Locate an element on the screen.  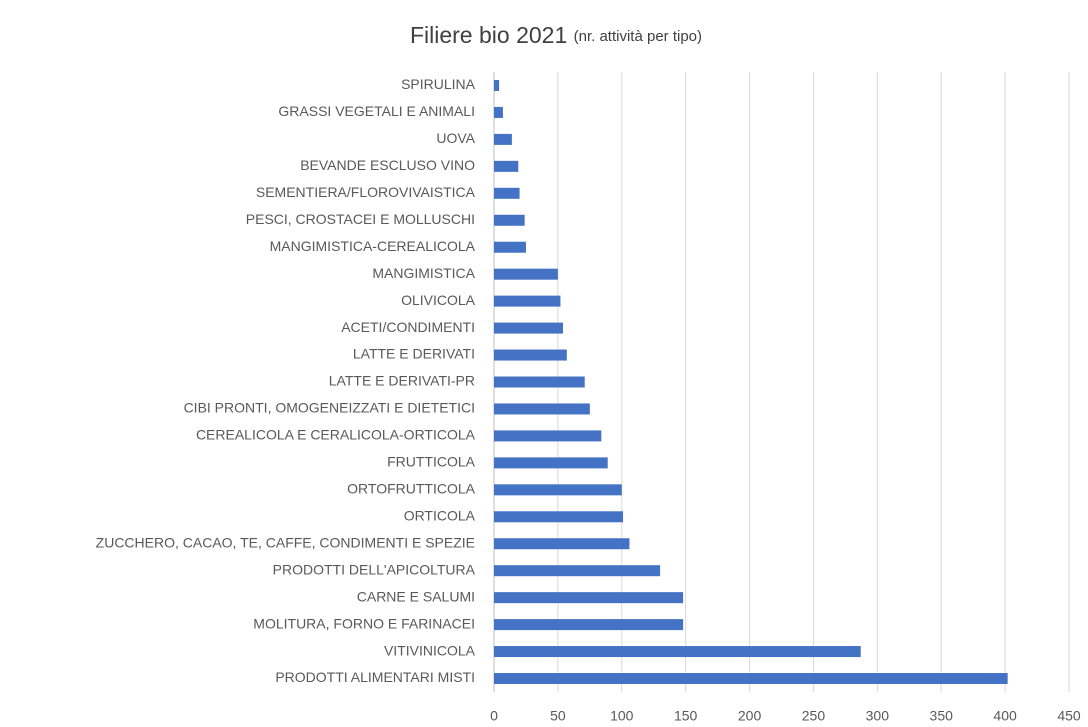
x-tick-label: 100 is located at coordinates (622, 716).